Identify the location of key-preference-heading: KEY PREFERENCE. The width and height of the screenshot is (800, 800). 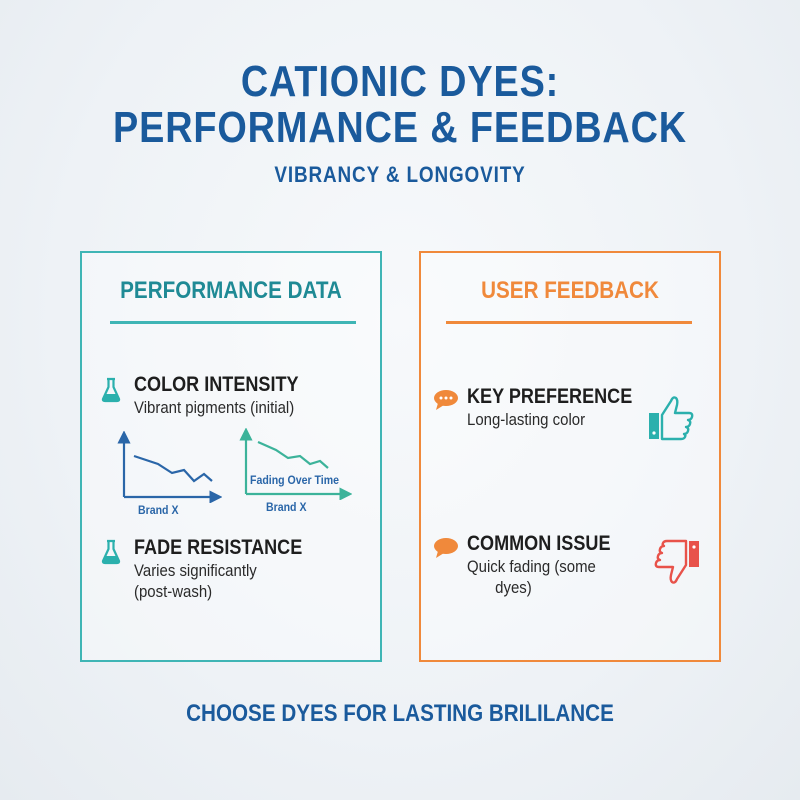
(550, 396).